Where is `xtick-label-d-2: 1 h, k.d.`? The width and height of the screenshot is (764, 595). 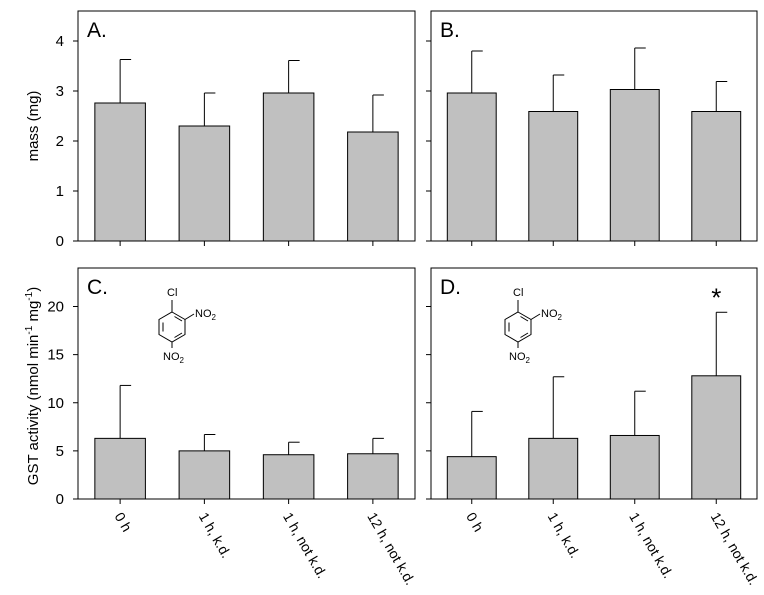
xtick-label-d-2: 1 h, k.d. is located at coordinates (564, 535).